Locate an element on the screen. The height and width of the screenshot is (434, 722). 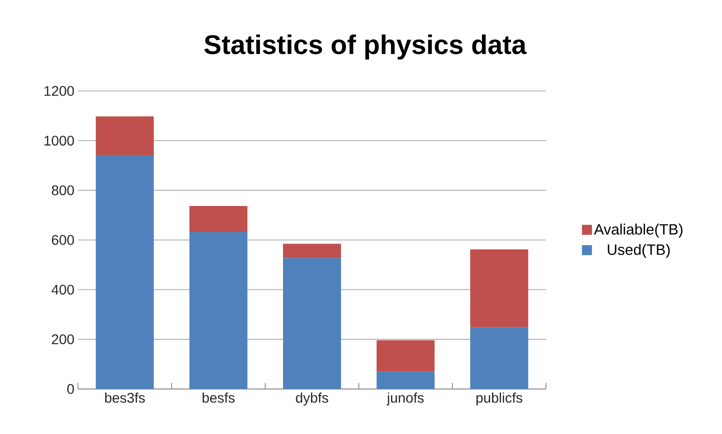
x-tick-label: dybfs is located at coordinates (312, 399).